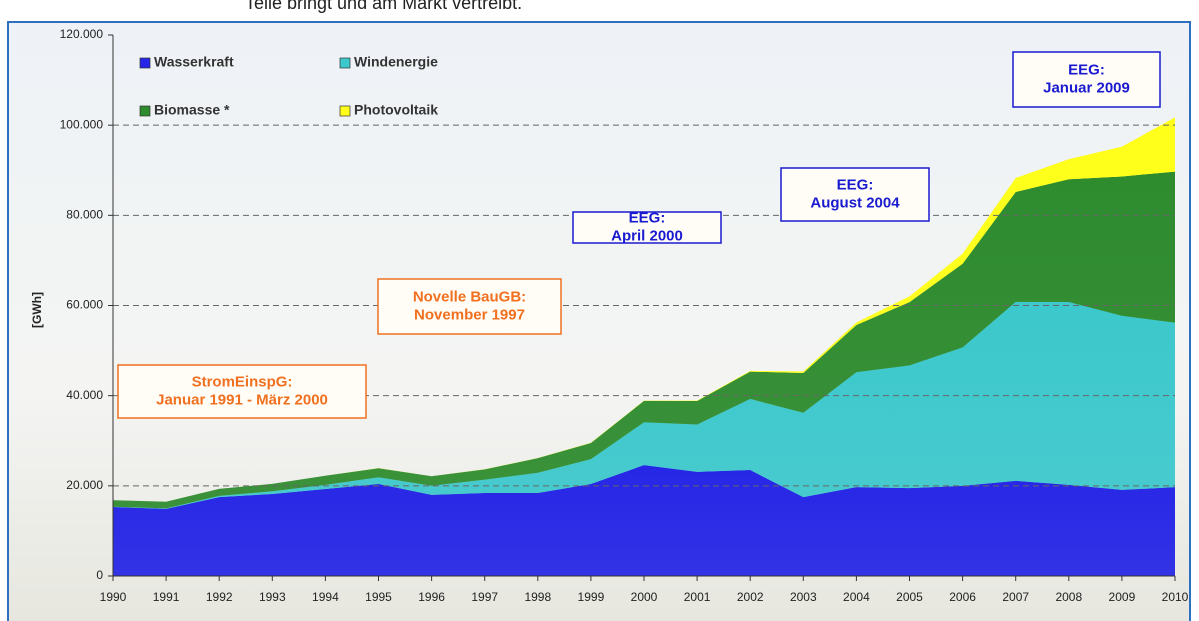  I want to click on x-tick-label: 1991, so click(166, 597).